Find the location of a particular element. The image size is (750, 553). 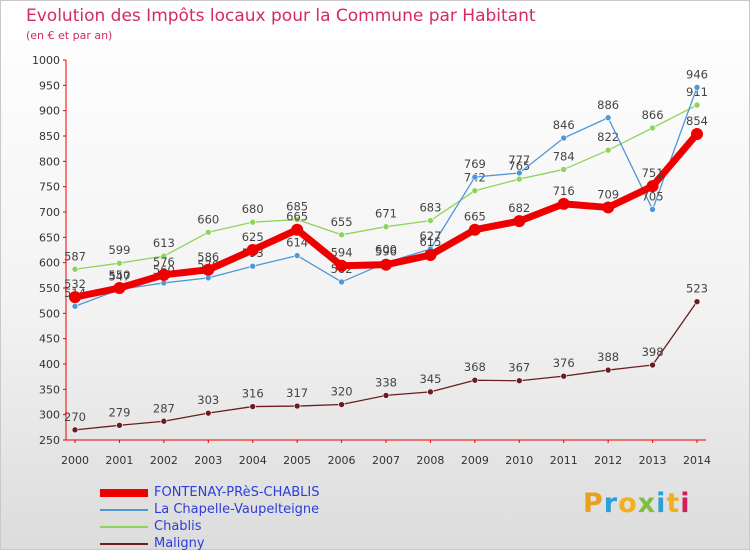

data-label-fontenay-pr-s-chablis: 625 is located at coordinates (253, 237).